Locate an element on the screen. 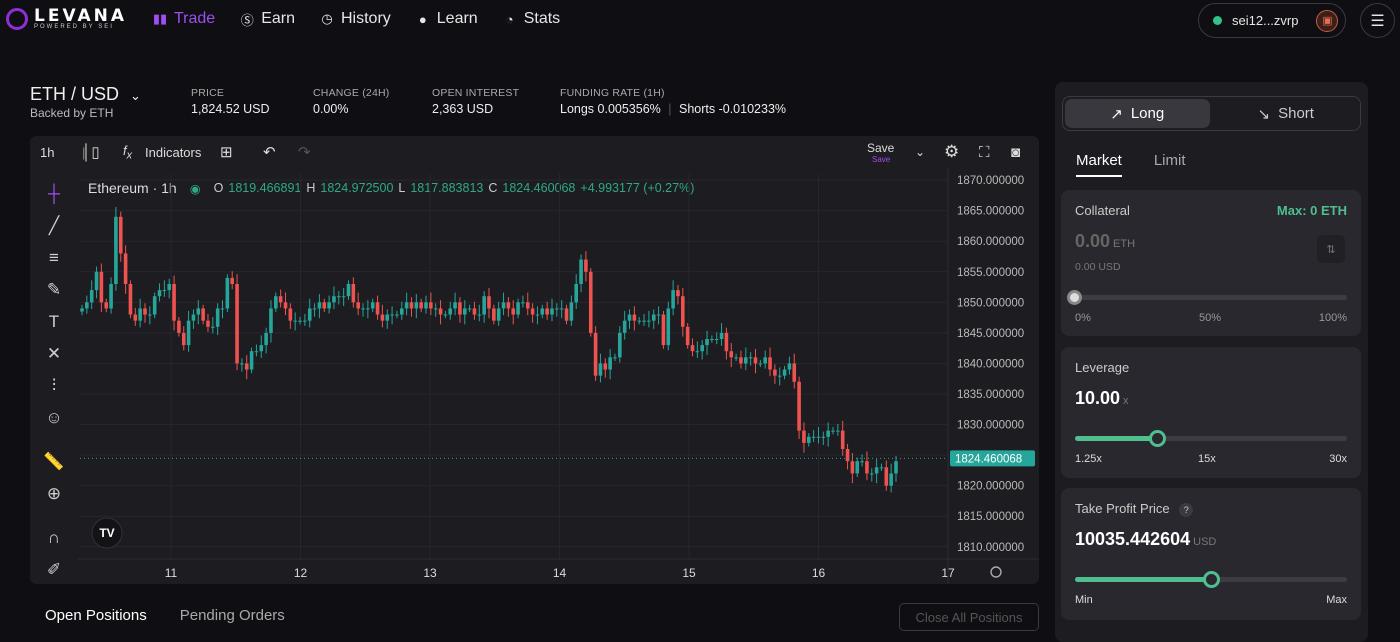 The image size is (1400, 642). h-label: H is located at coordinates (311, 188).